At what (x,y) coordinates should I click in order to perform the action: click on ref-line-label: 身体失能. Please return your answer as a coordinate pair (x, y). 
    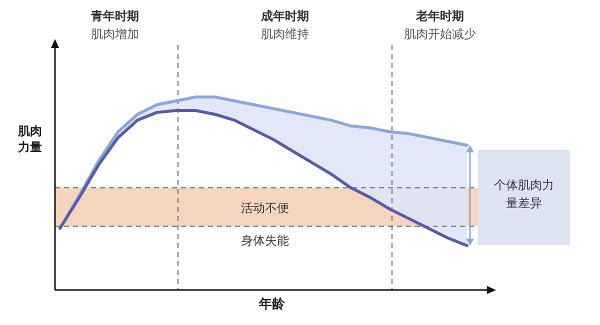
    Looking at the image, I should click on (265, 240).